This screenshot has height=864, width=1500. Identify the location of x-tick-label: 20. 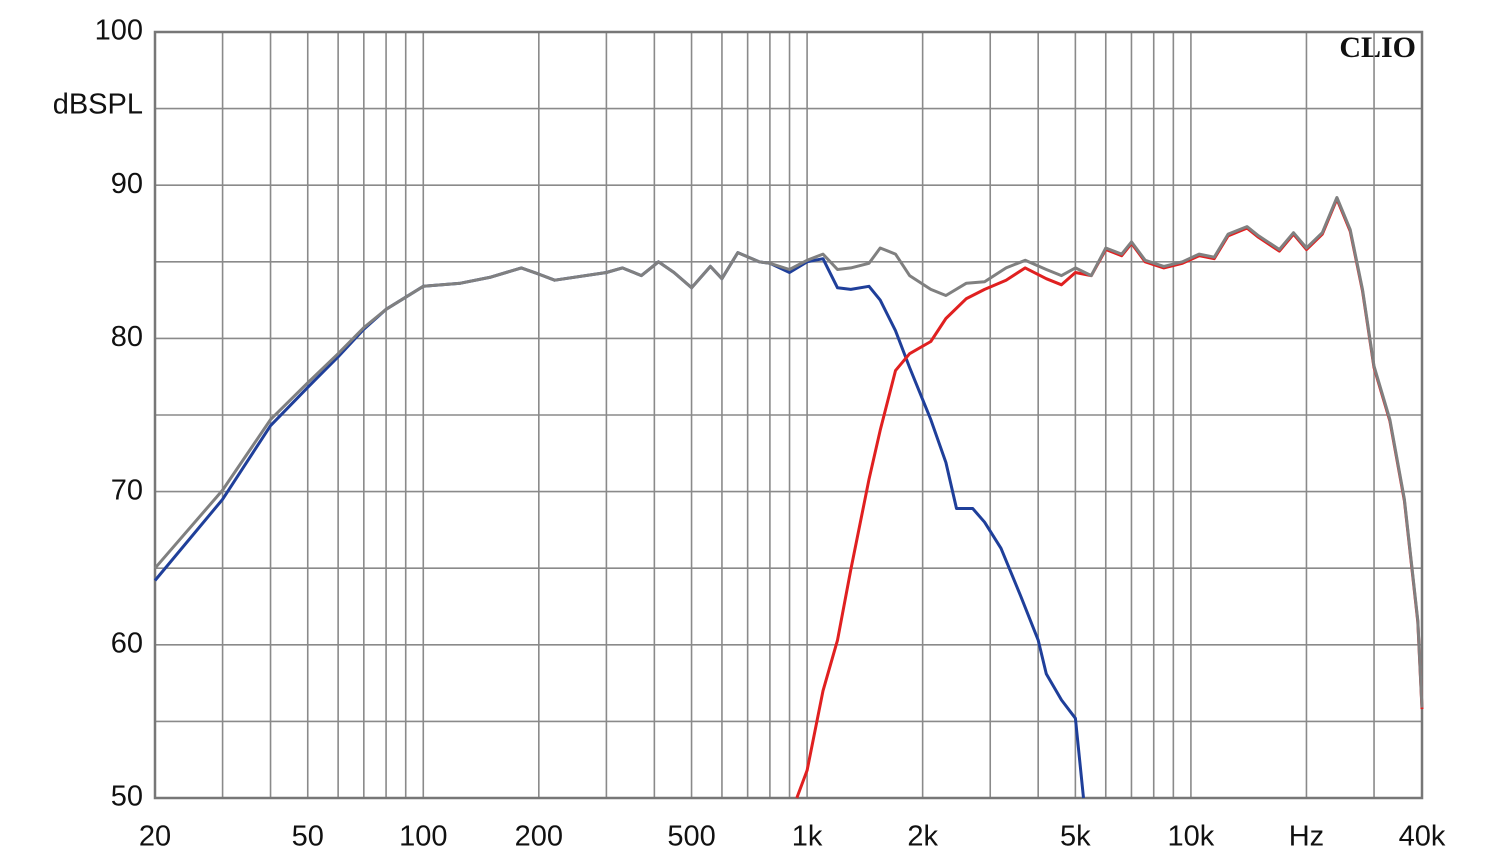
(155, 837).